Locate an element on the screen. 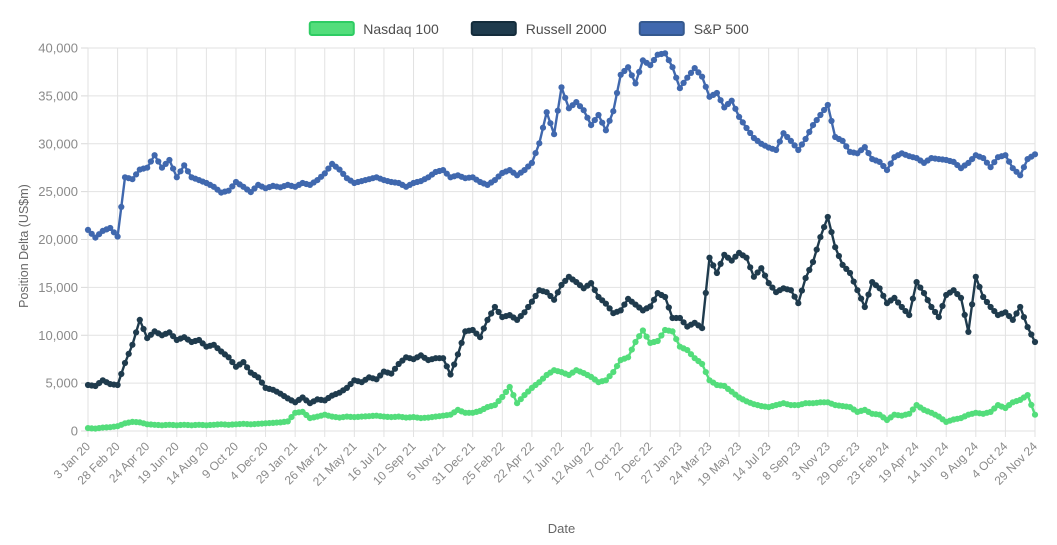 The width and height of the screenshot is (1057, 545). chart-legend: Nasdaq 100 Russell 2000 S&P 500 is located at coordinates (528, 28).